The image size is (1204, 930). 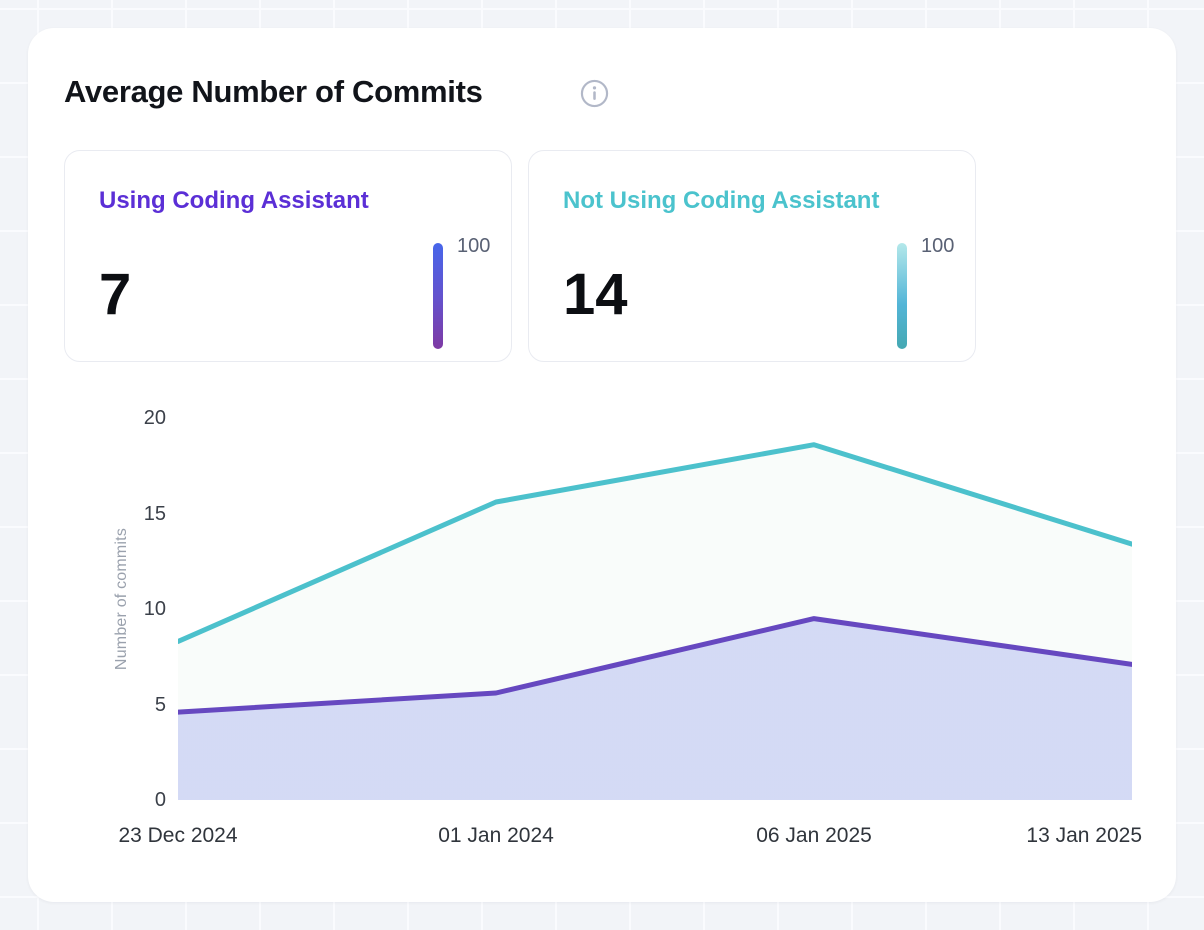 What do you see at coordinates (160, 704) in the screenshot?
I see `y-tick-label: 5` at bounding box center [160, 704].